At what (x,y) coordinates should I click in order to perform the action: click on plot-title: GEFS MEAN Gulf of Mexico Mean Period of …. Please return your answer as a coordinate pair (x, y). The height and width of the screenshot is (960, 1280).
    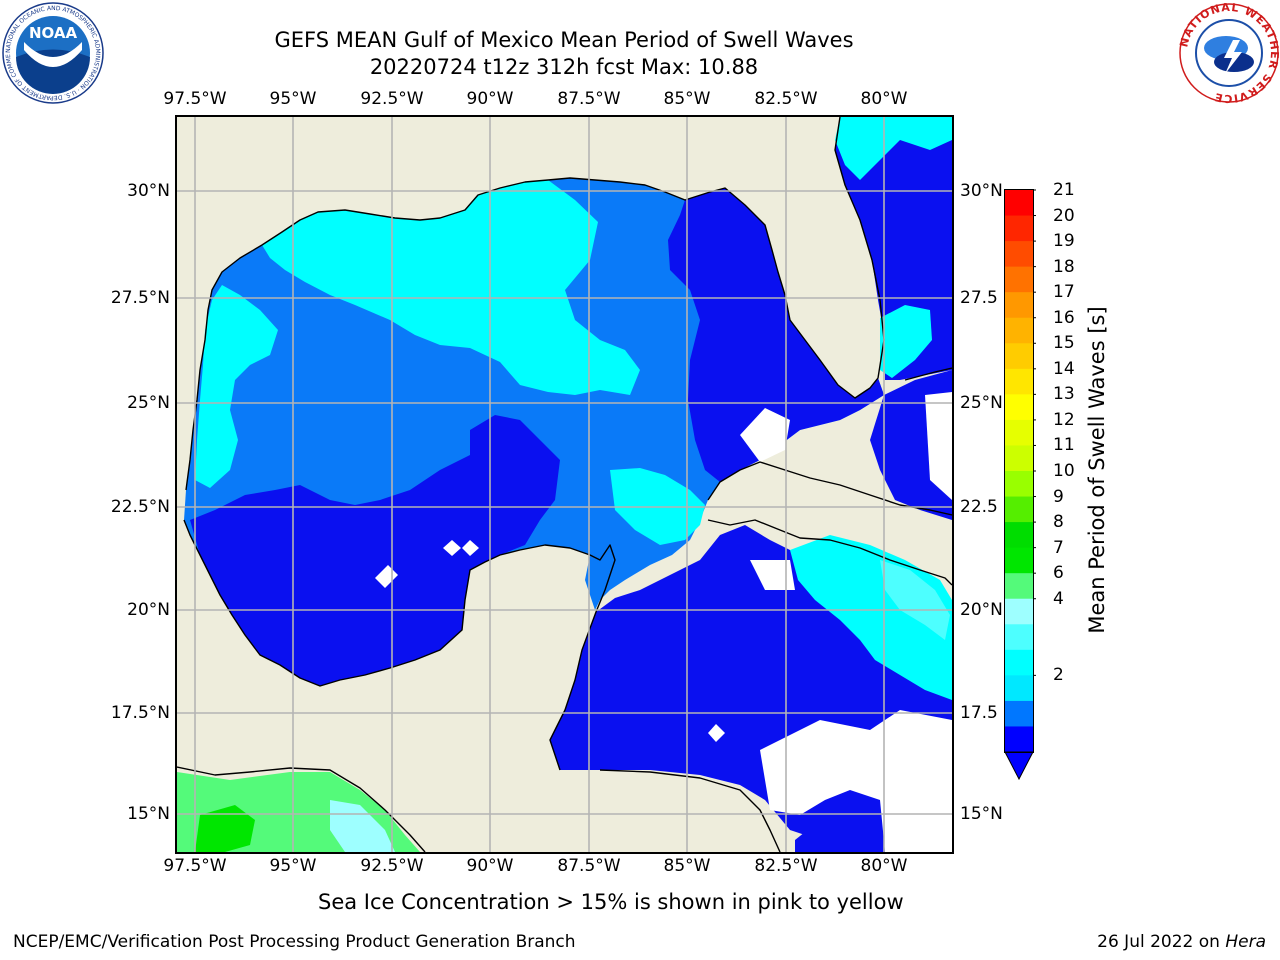
    Looking at the image, I should click on (564, 40).